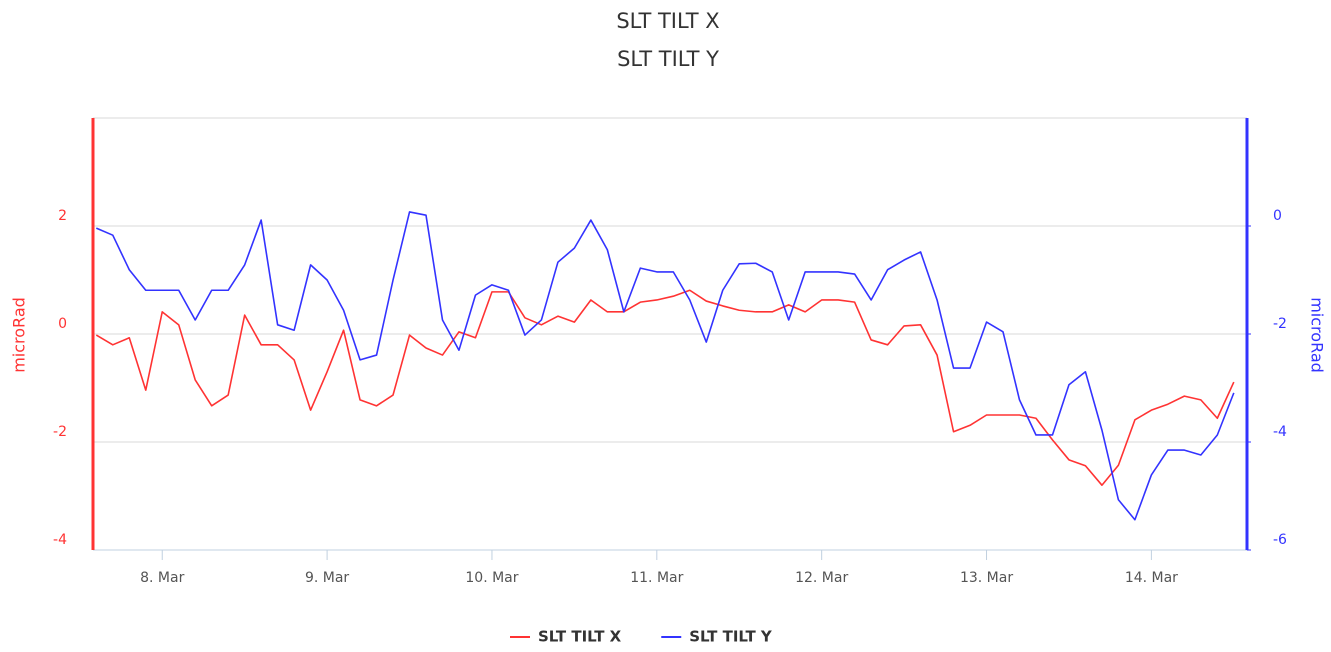 This screenshot has height=652, width=1331. Describe the element at coordinates (821, 578) in the screenshot. I see `x-tick-label: 12. Mar` at that location.